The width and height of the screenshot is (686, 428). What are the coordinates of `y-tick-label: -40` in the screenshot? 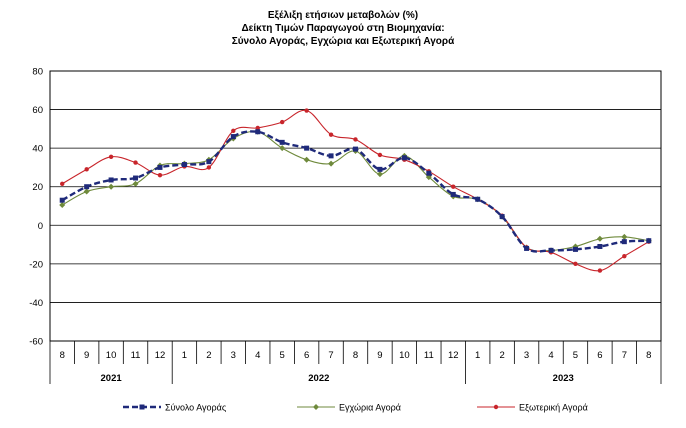 It's located at (36, 303).